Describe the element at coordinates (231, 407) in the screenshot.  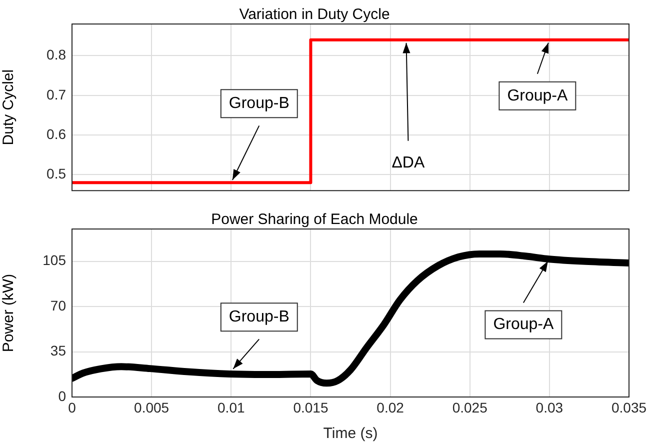
I see `x-tick-label: 0.01` at that location.